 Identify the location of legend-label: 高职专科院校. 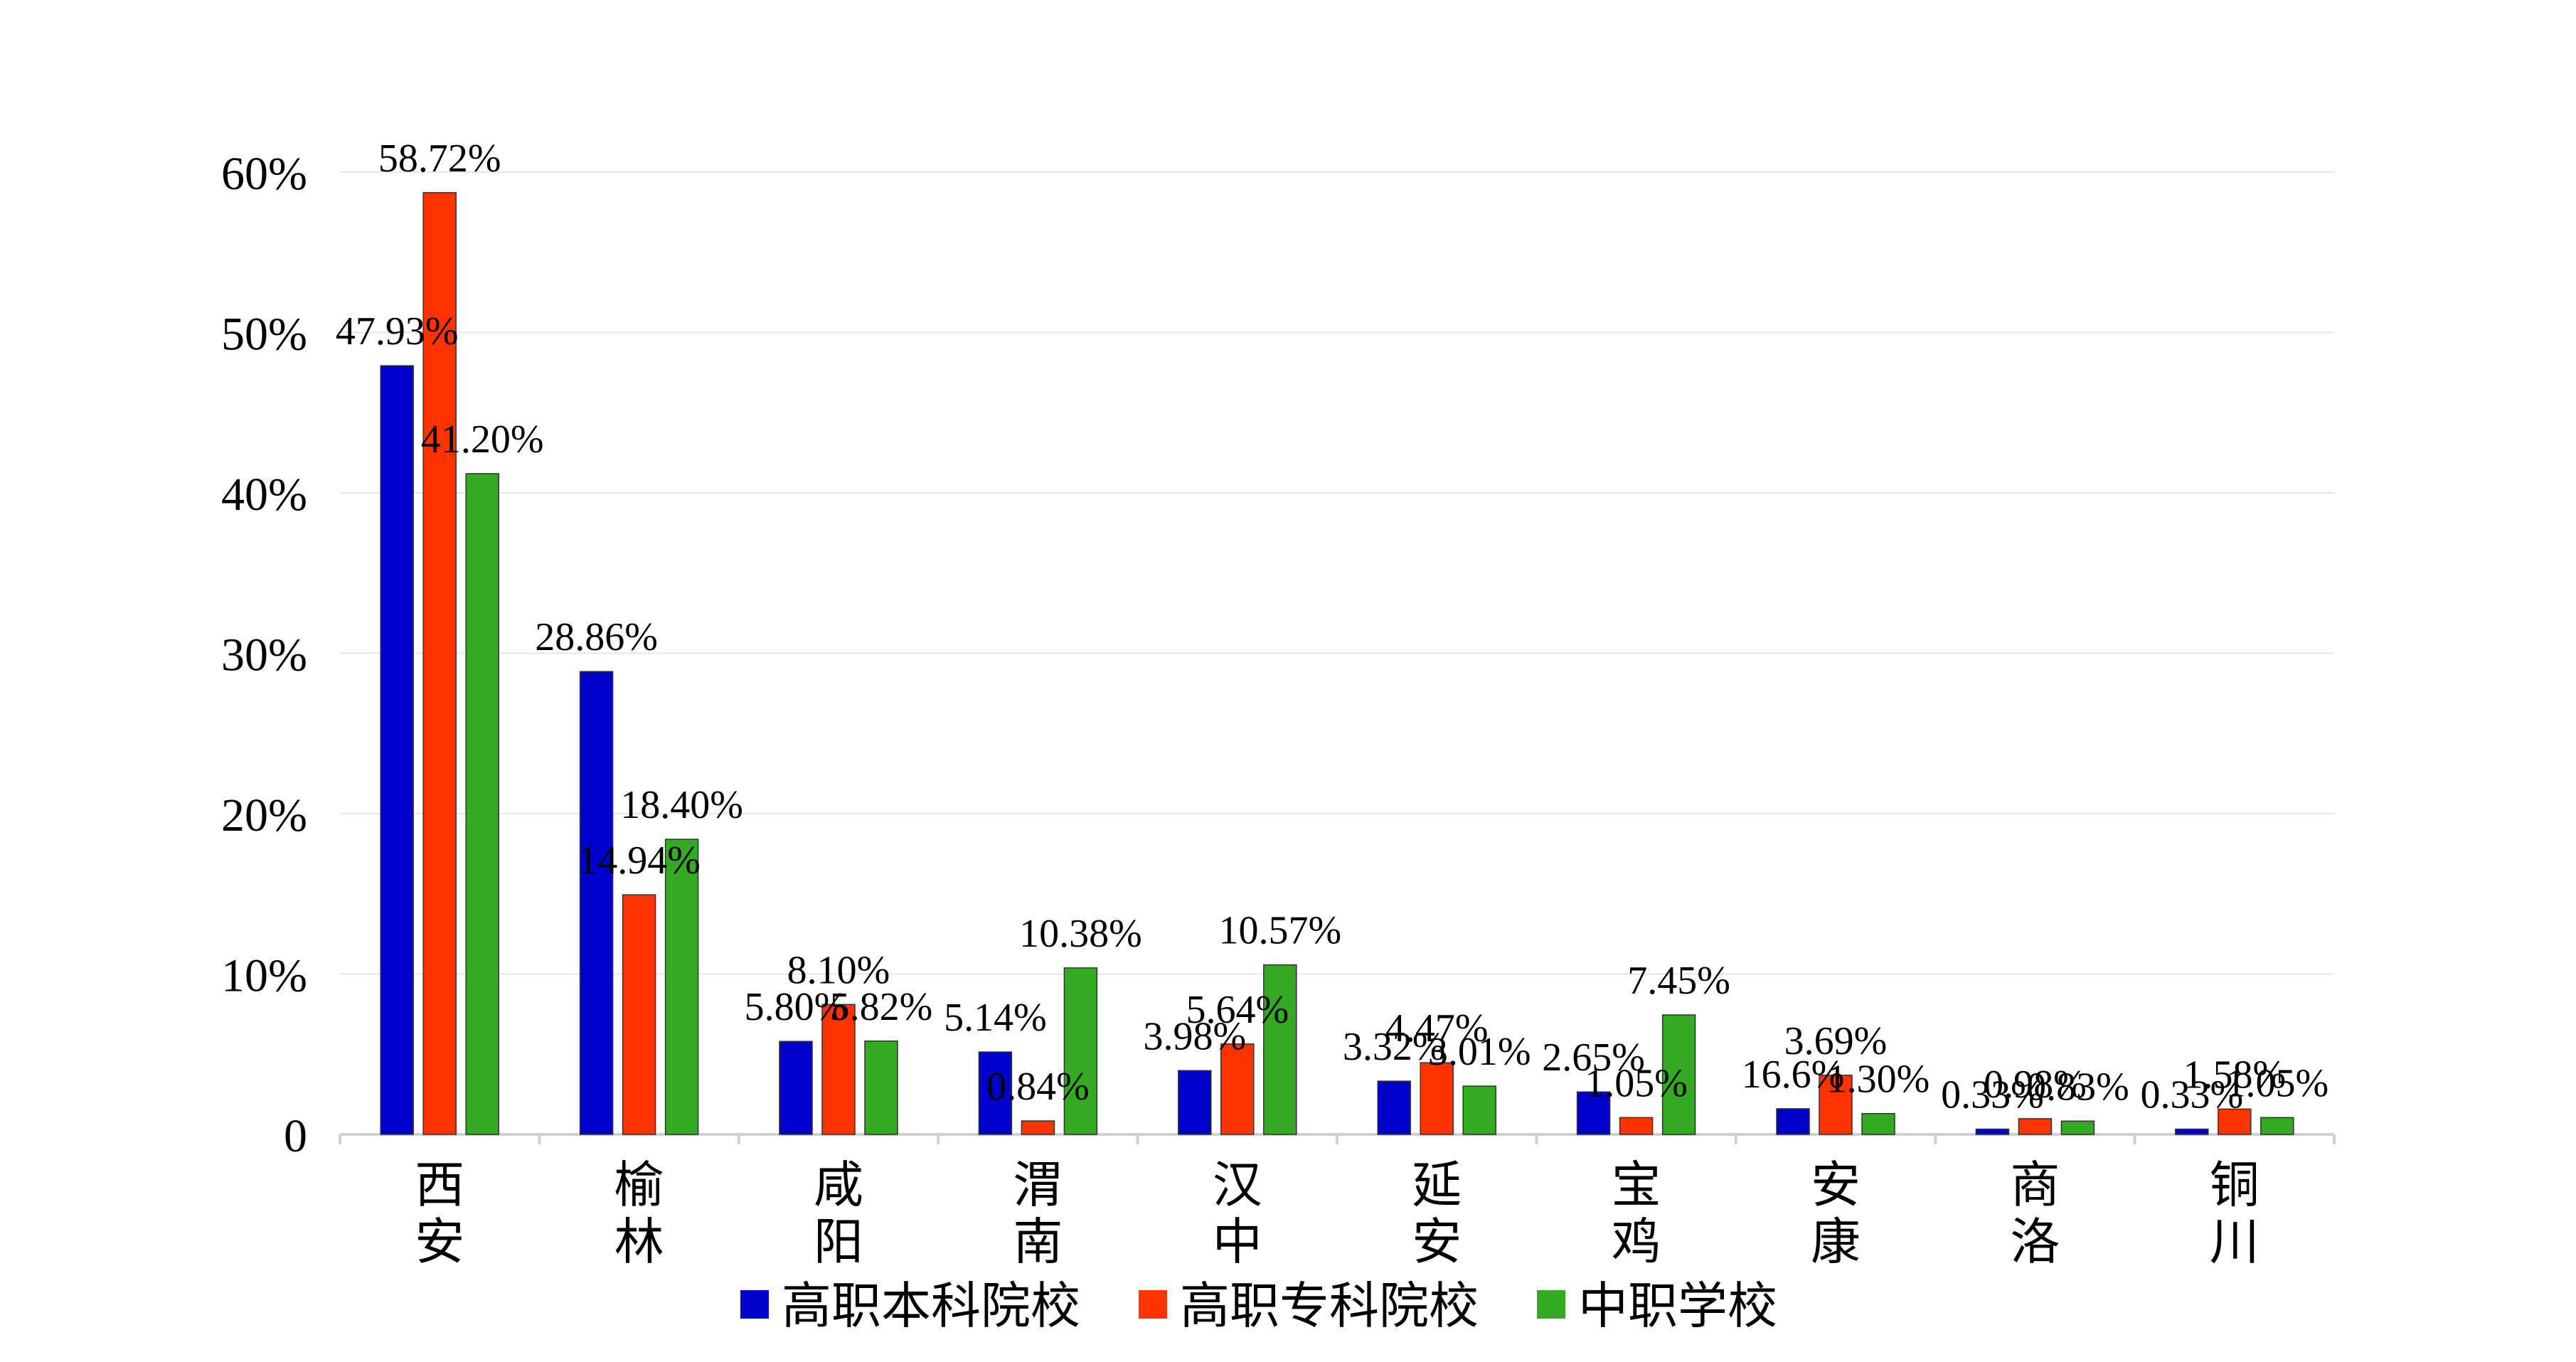
(1329, 1306).